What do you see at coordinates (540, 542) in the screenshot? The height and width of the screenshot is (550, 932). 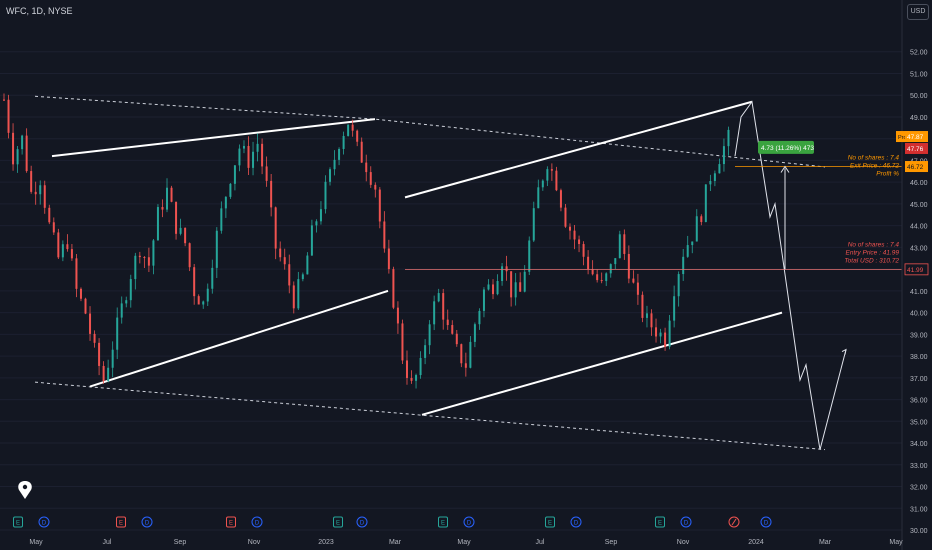 I see `time-tick-label: Jul` at bounding box center [540, 542].